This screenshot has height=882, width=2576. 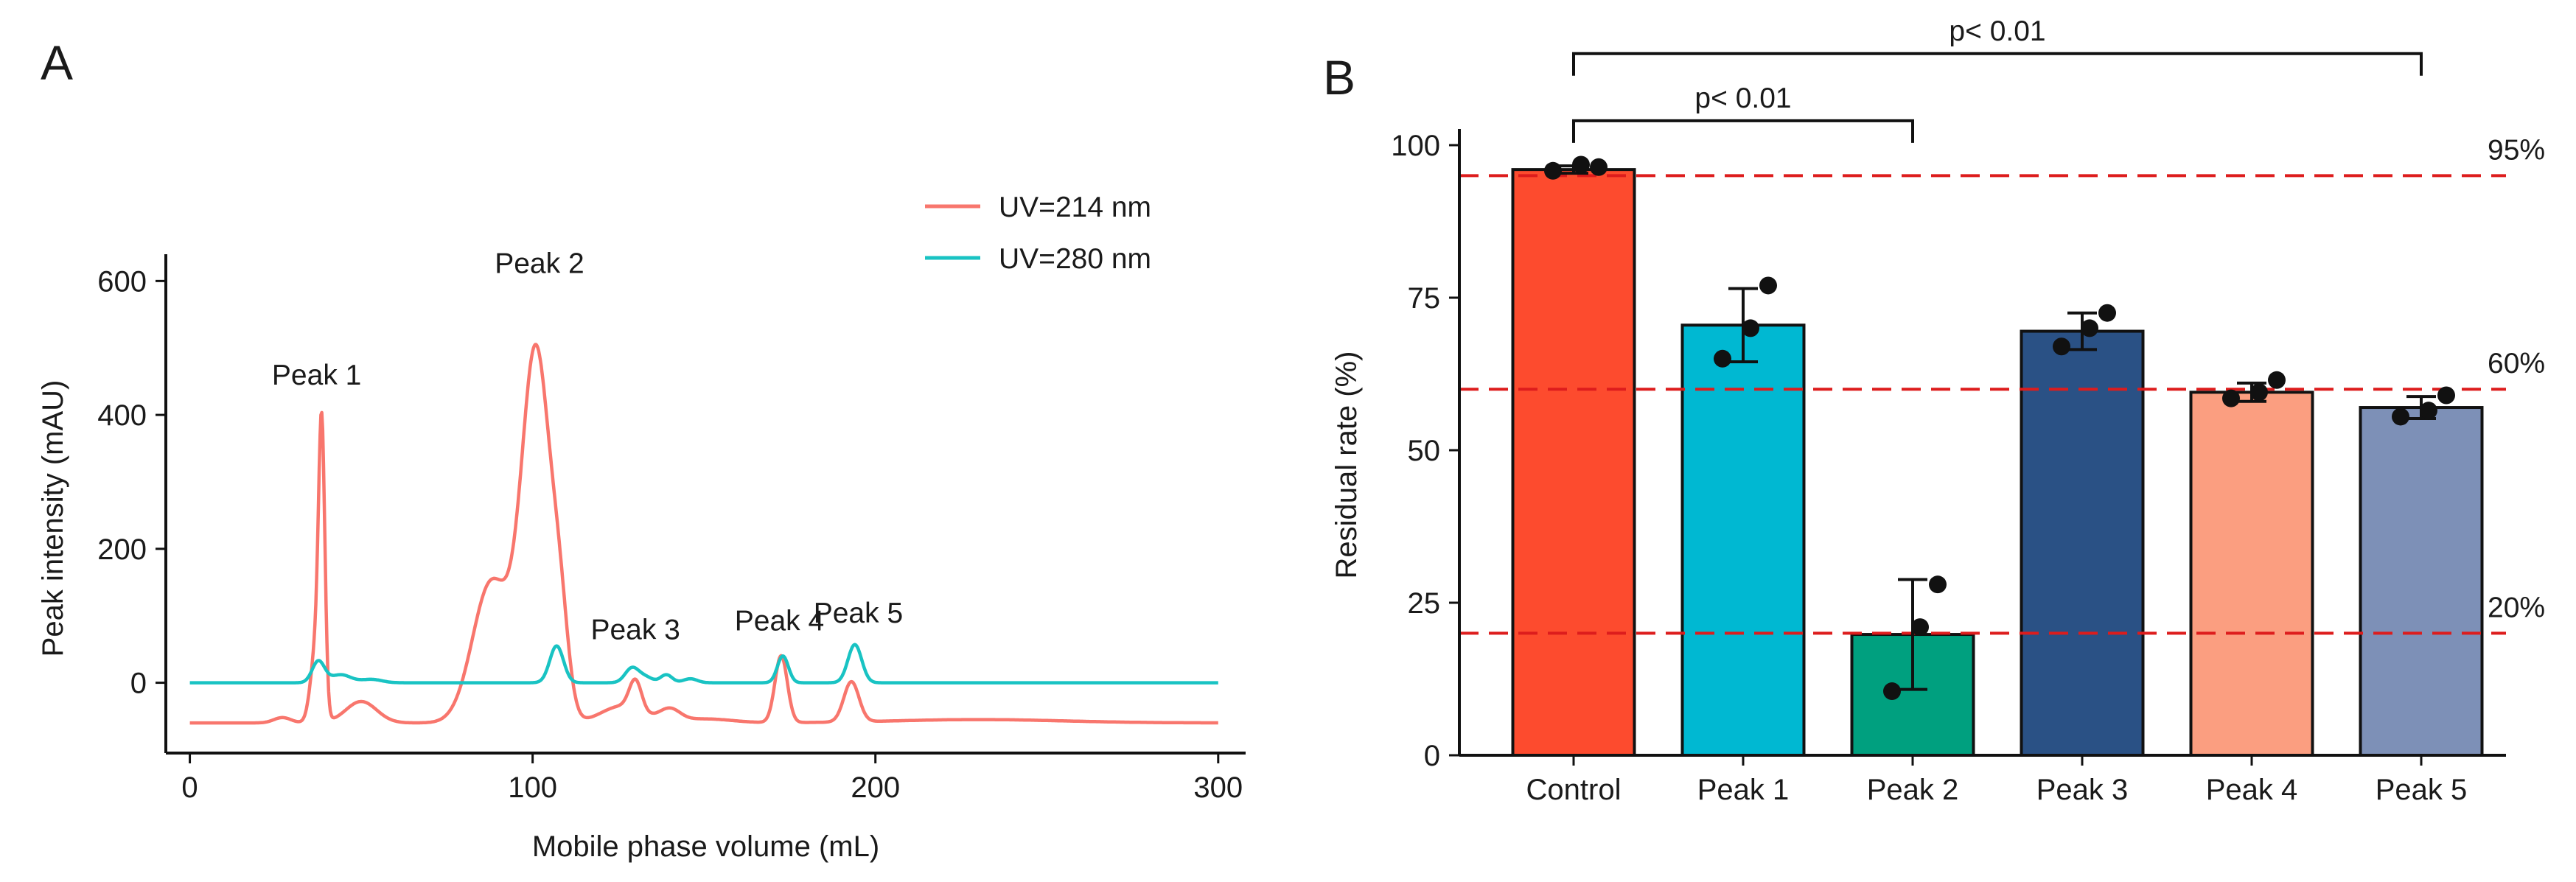 What do you see at coordinates (2516, 607) in the screenshot?
I see `threshold-label-20: 20%` at bounding box center [2516, 607].